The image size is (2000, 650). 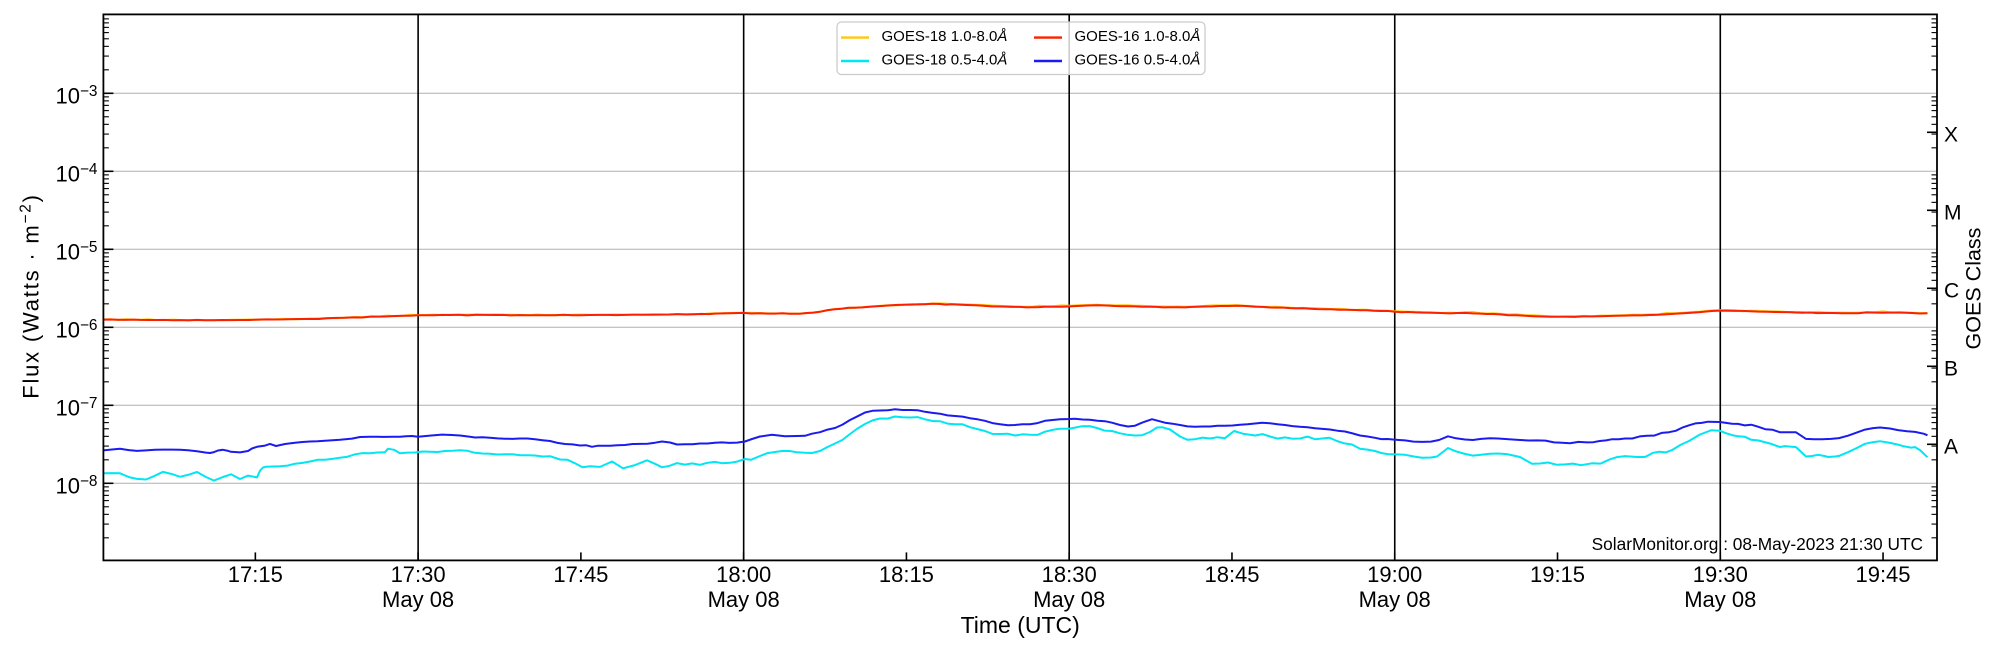 What do you see at coordinates (1951, 447) in the screenshot?
I see `svg-text: A` at bounding box center [1951, 447].